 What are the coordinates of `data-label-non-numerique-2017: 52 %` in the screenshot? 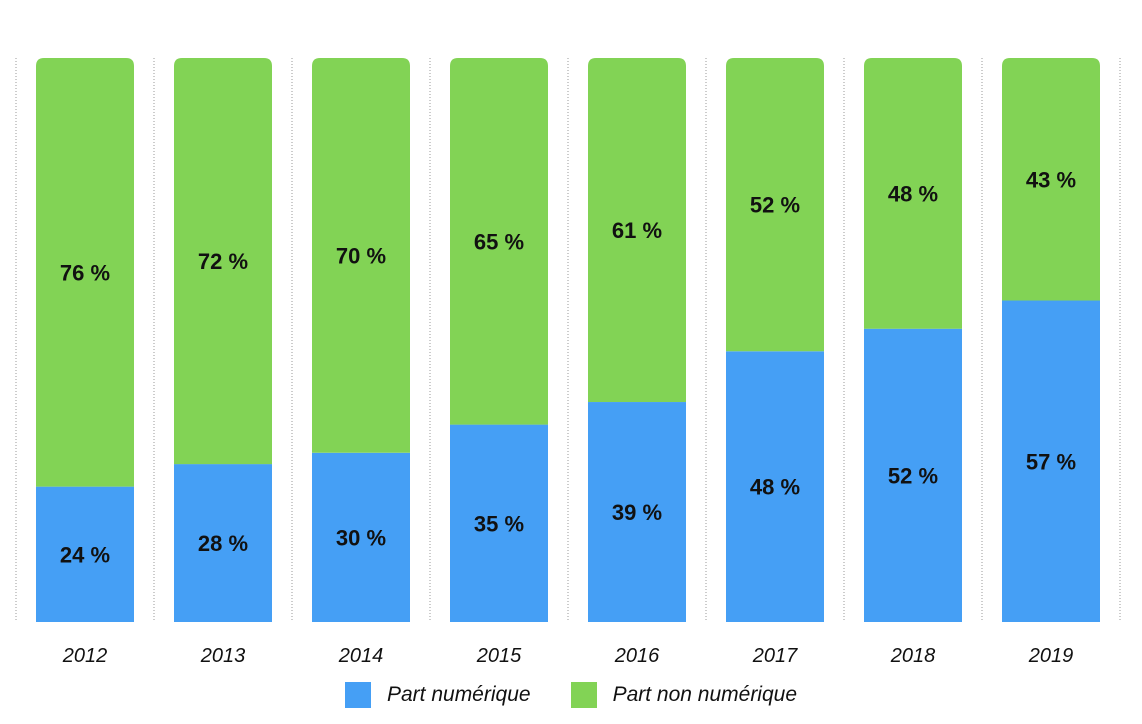 It's located at (775, 205).